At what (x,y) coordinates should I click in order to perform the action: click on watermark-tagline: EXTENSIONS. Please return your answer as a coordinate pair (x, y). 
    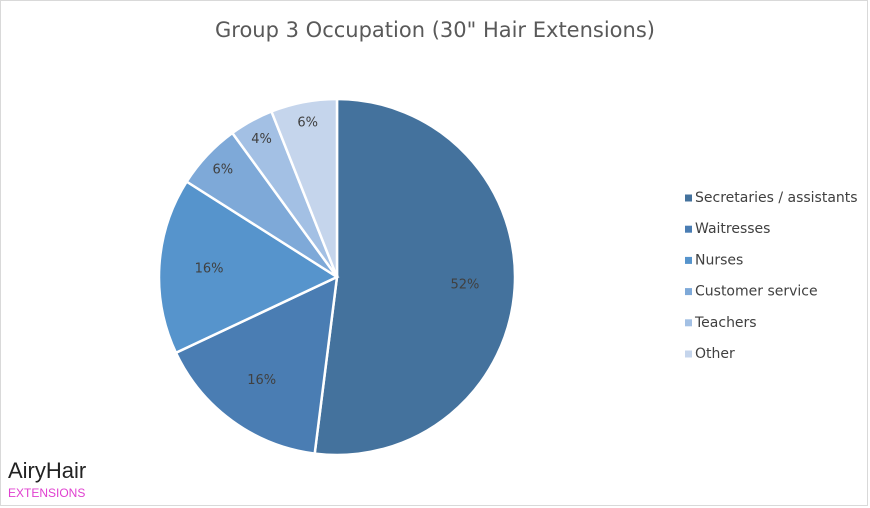
    Looking at the image, I should click on (46, 493).